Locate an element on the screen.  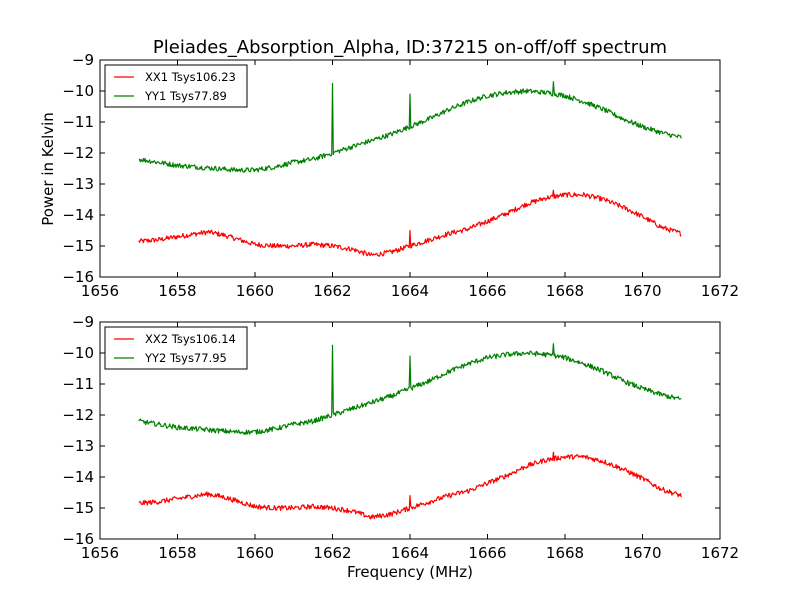
legend: XX2 Tsys106.14 YY2 Tsys77.95 is located at coordinates (176, 348).